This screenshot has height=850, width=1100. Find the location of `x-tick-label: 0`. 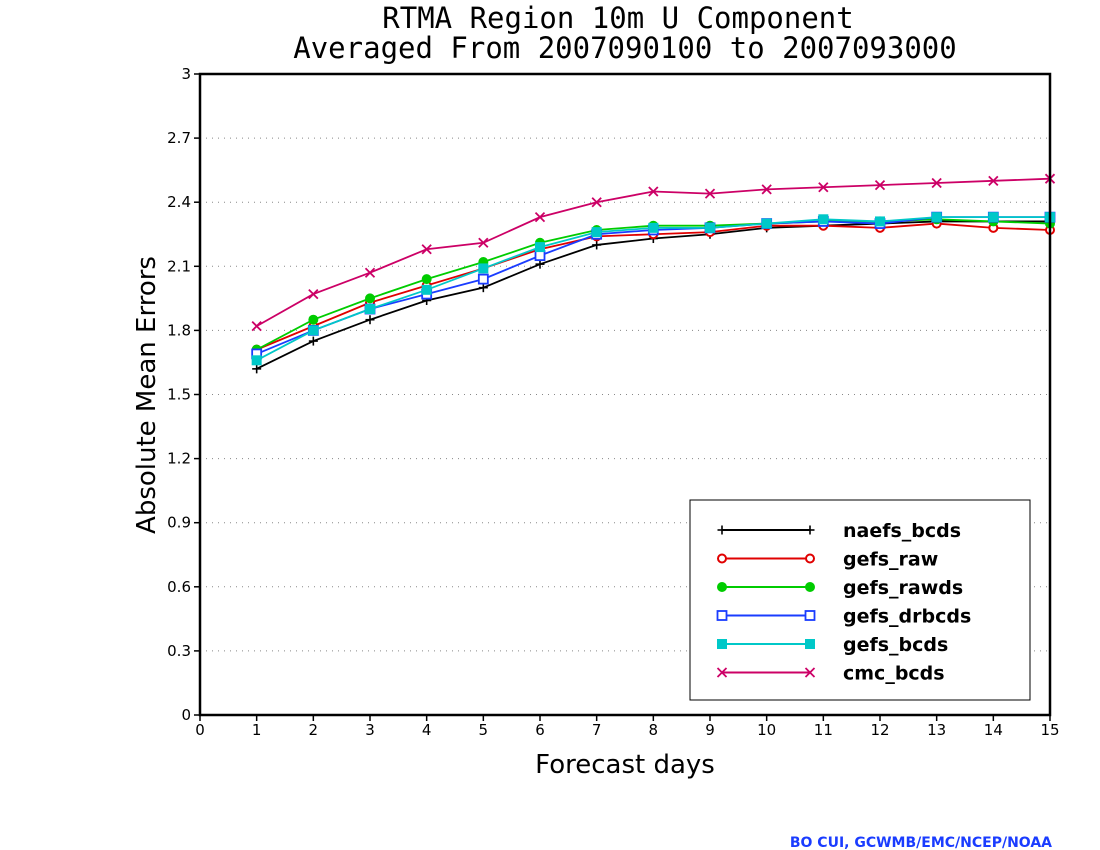

x-tick-label: 0 is located at coordinates (200, 730).